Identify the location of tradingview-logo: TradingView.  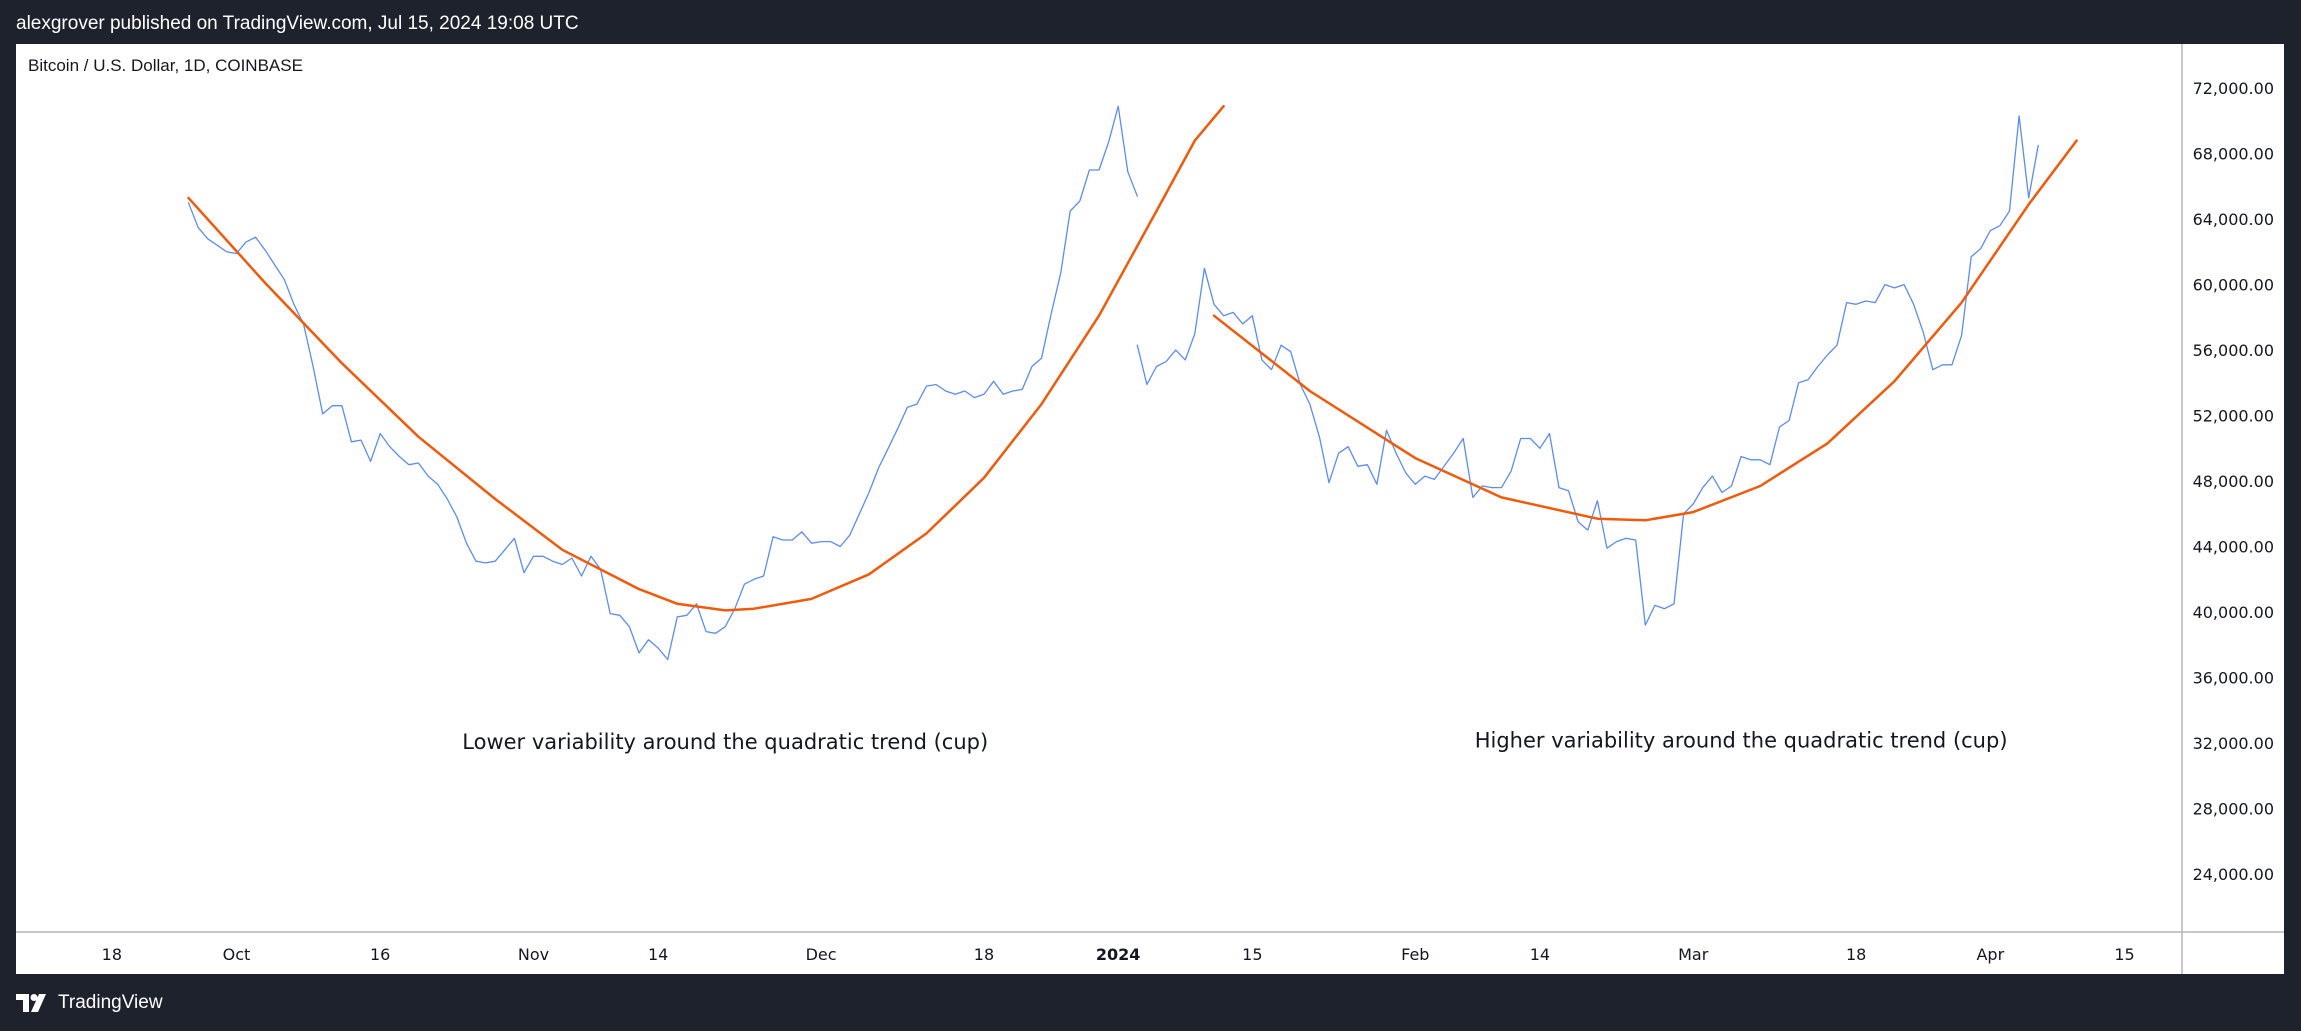
(89, 1003).